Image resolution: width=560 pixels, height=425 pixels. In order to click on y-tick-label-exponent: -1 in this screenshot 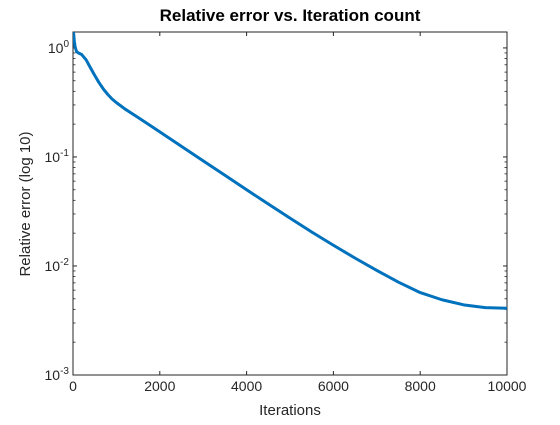, I will do `click(64, 153)`.